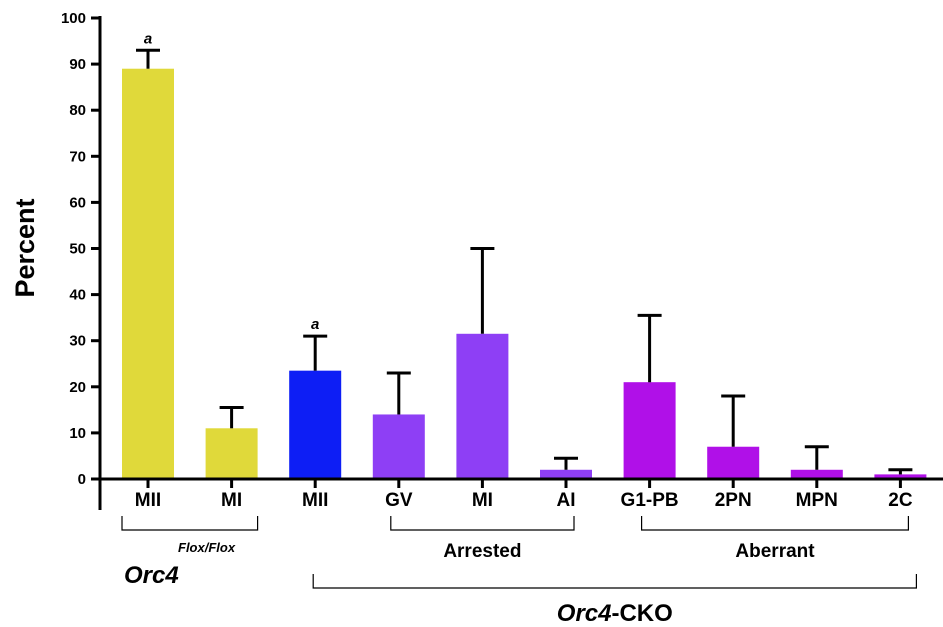  I want to click on y-axis-label: Percent, so click(25, 247).